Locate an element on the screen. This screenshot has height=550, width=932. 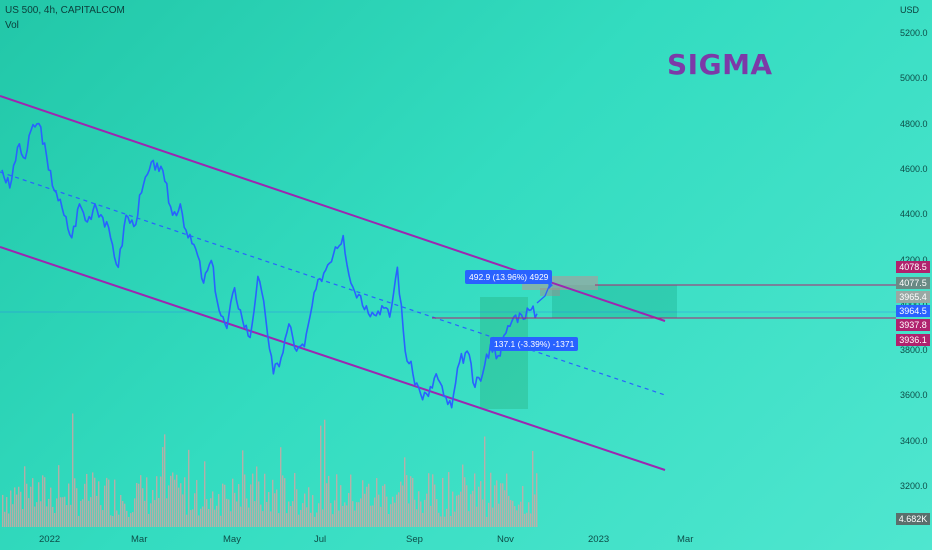
resistance-box-small is located at coordinates (550, 292).